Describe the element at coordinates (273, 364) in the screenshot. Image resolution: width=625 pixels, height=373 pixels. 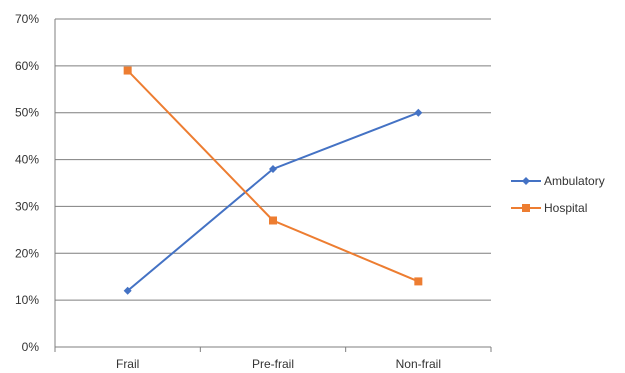
I see `x-tick-label: Pre-frail` at that location.